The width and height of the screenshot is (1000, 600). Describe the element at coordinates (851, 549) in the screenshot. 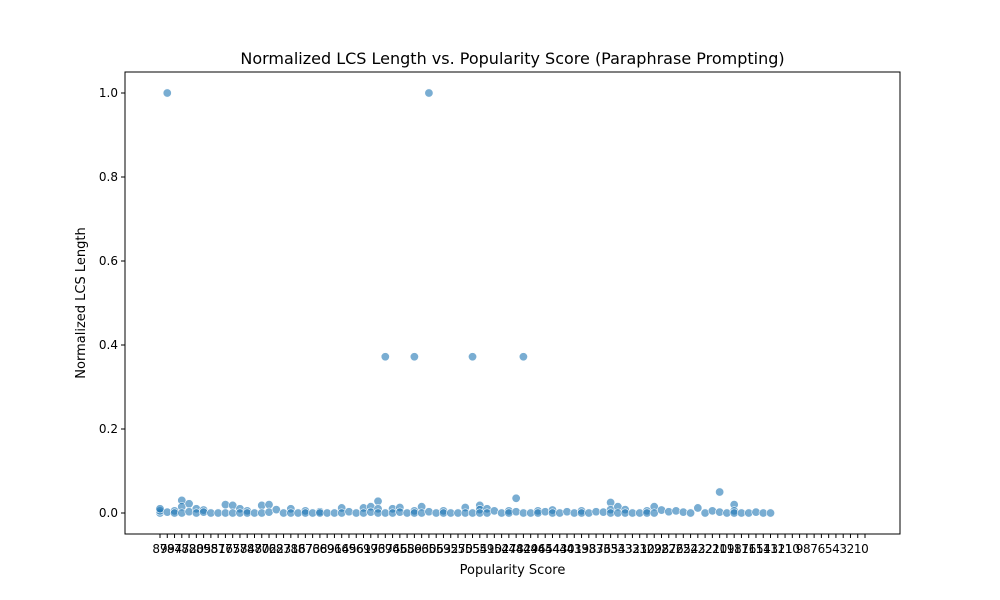

I see `x-tick-label: 2` at that location.